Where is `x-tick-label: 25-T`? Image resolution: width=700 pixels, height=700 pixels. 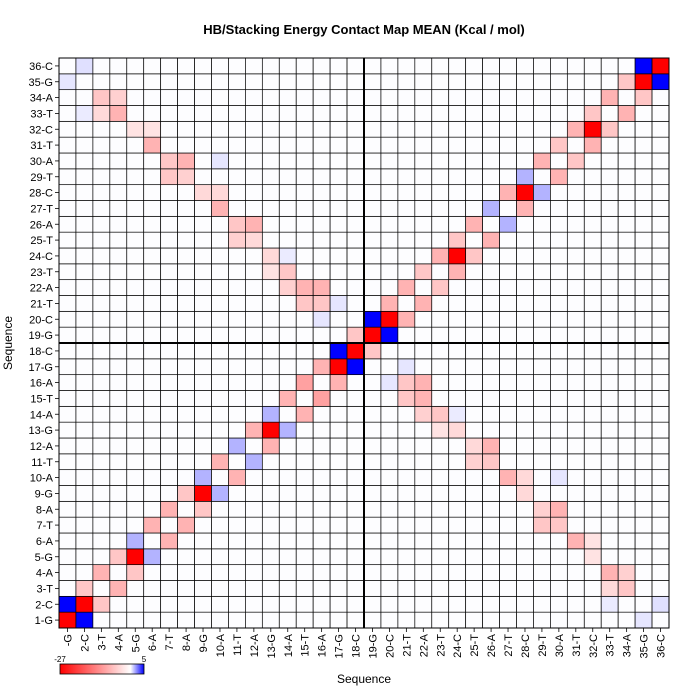
x-tick-label: 25-T is located at coordinates (475, 645).